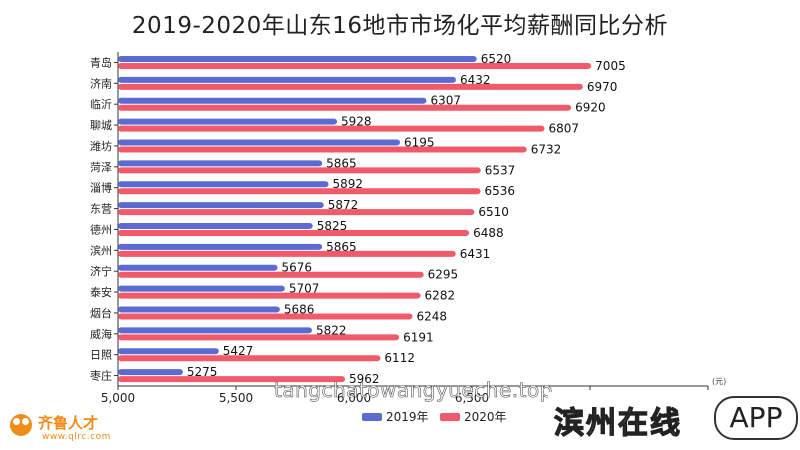 The width and height of the screenshot is (800, 450). Describe the element at coordinates (101, 376) in the screenshot. I see `category-label: 枣庄` at that location.